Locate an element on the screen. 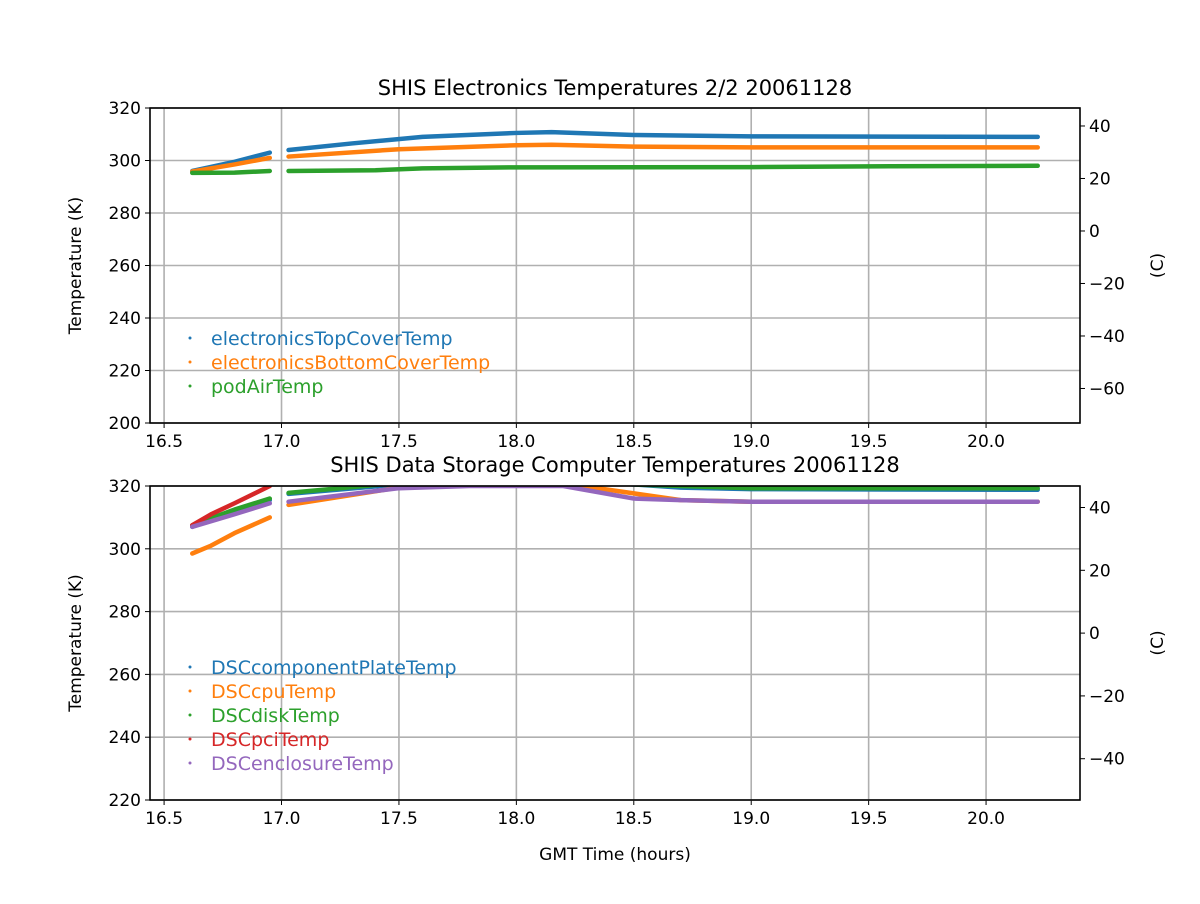  legend-label: podAirTemp is located at coordinates (267, 387).